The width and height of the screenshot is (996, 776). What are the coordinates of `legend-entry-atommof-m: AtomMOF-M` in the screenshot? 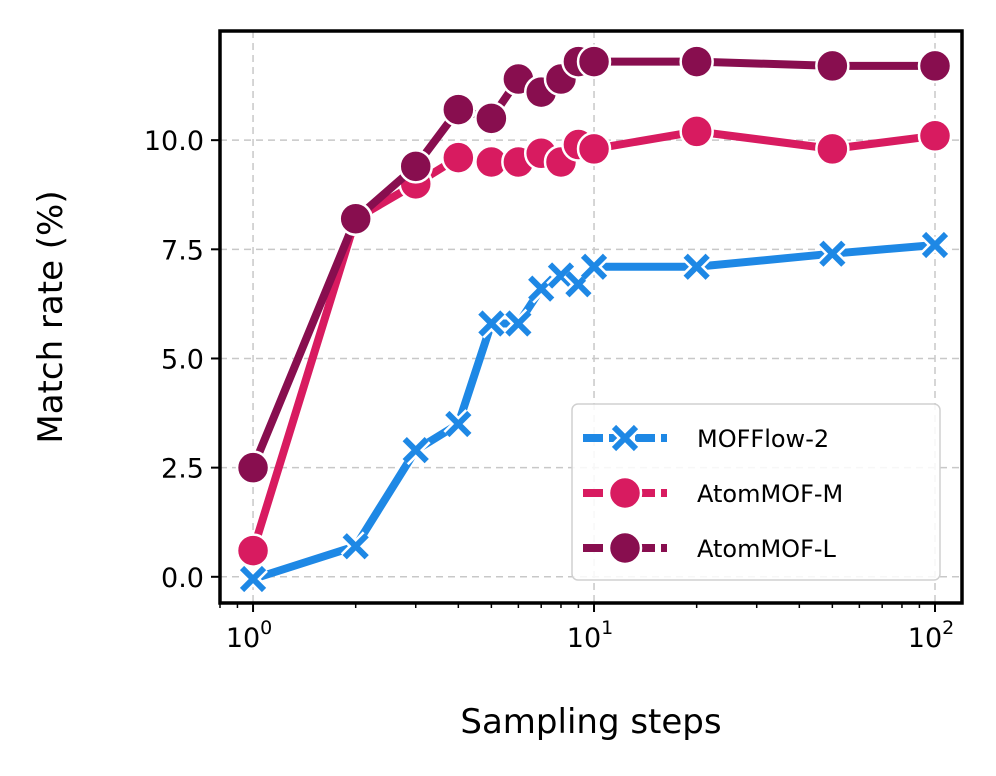 It's located at (713, 493).